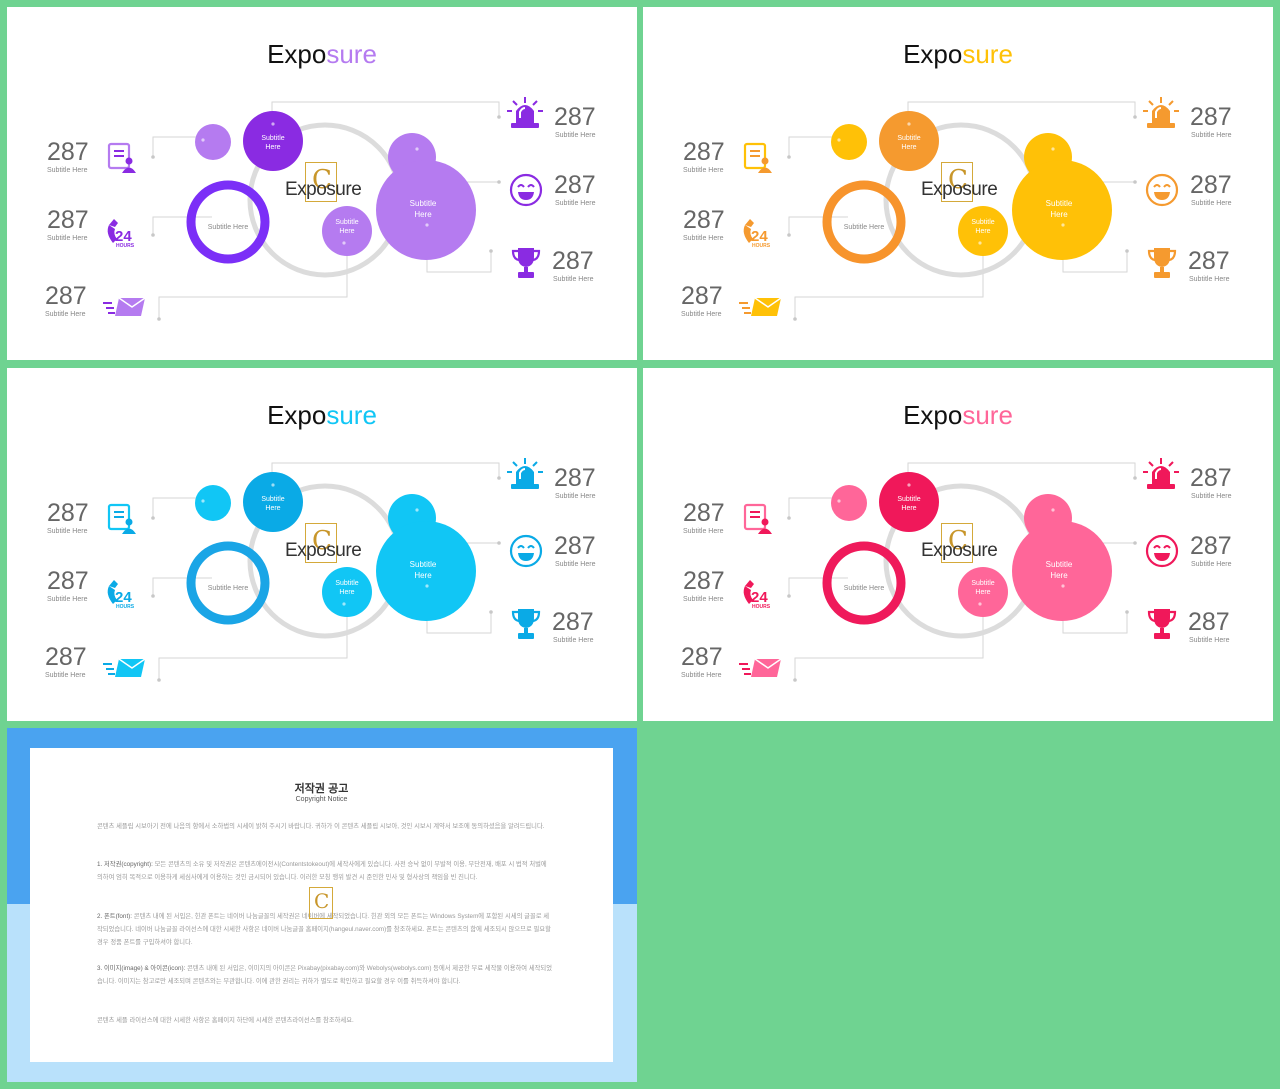 Image resolution: width=1280 pixels, height=1089 pixels. Describe the element at coordinates (321, 799) in the screenshot. I see `notice-subtitle: Copyright Notice` at that location.